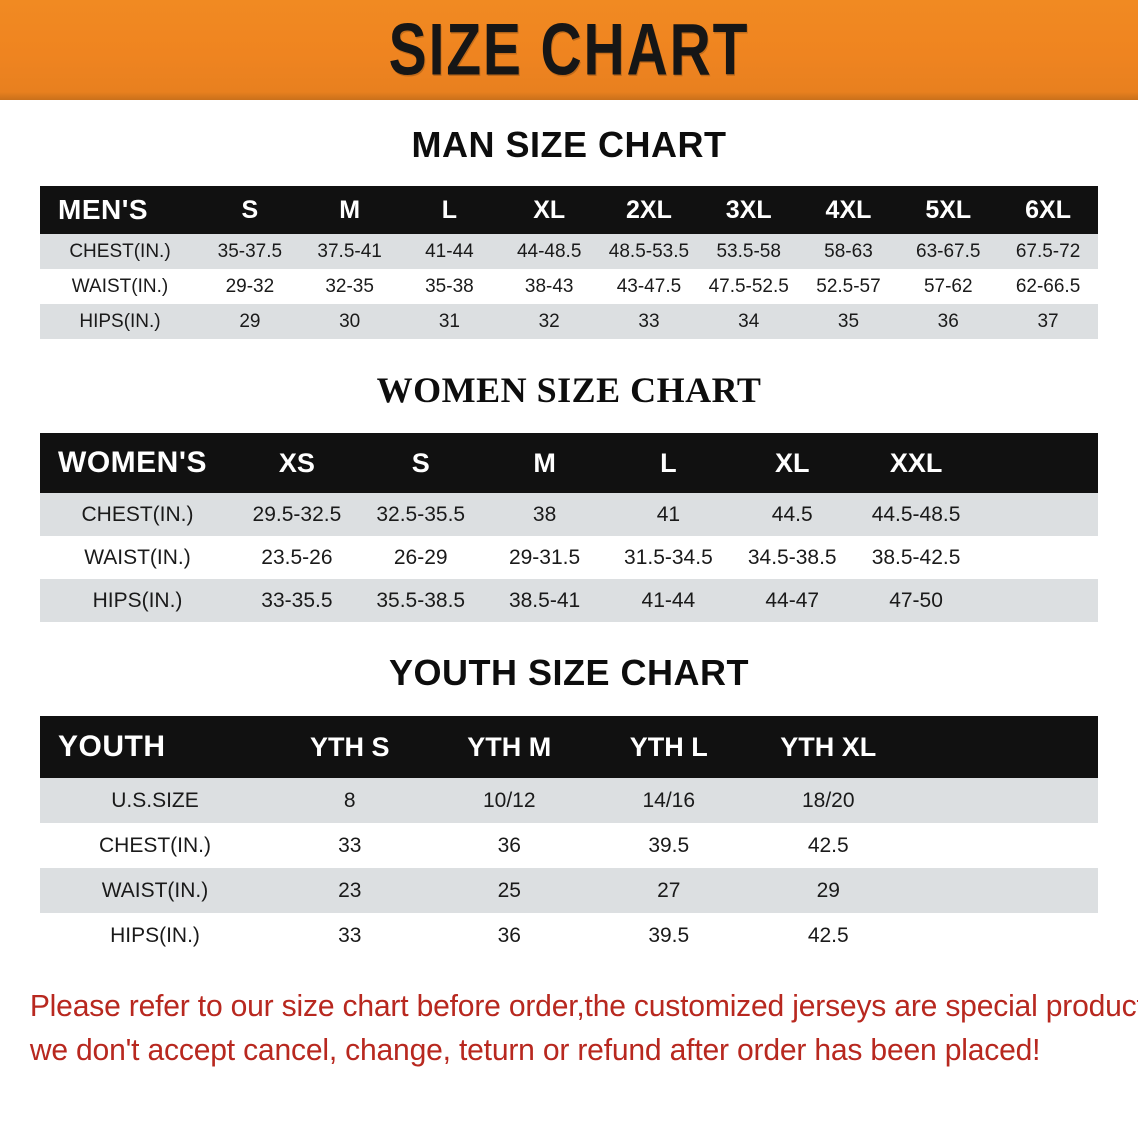  Describe the element at coordinates (1048, 209) in the screenshot. I see `men-column-header: 6XL` at that location.